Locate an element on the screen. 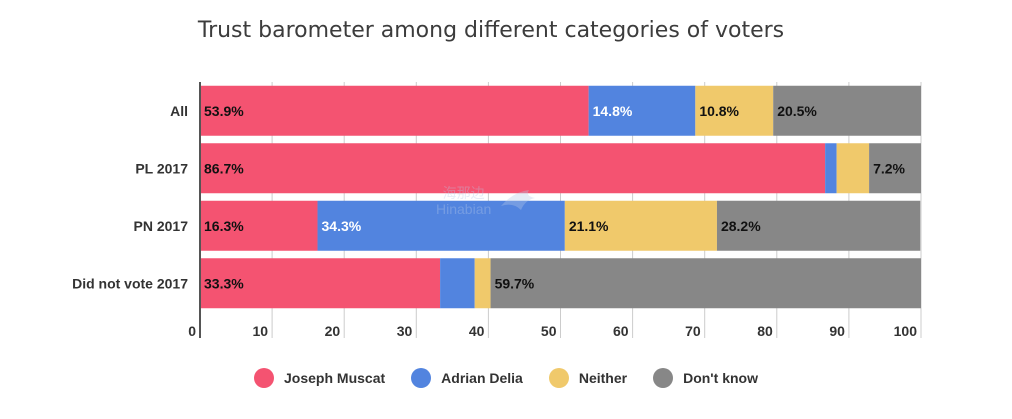  data-label: 16.3% is located at coordinates (224, 226).